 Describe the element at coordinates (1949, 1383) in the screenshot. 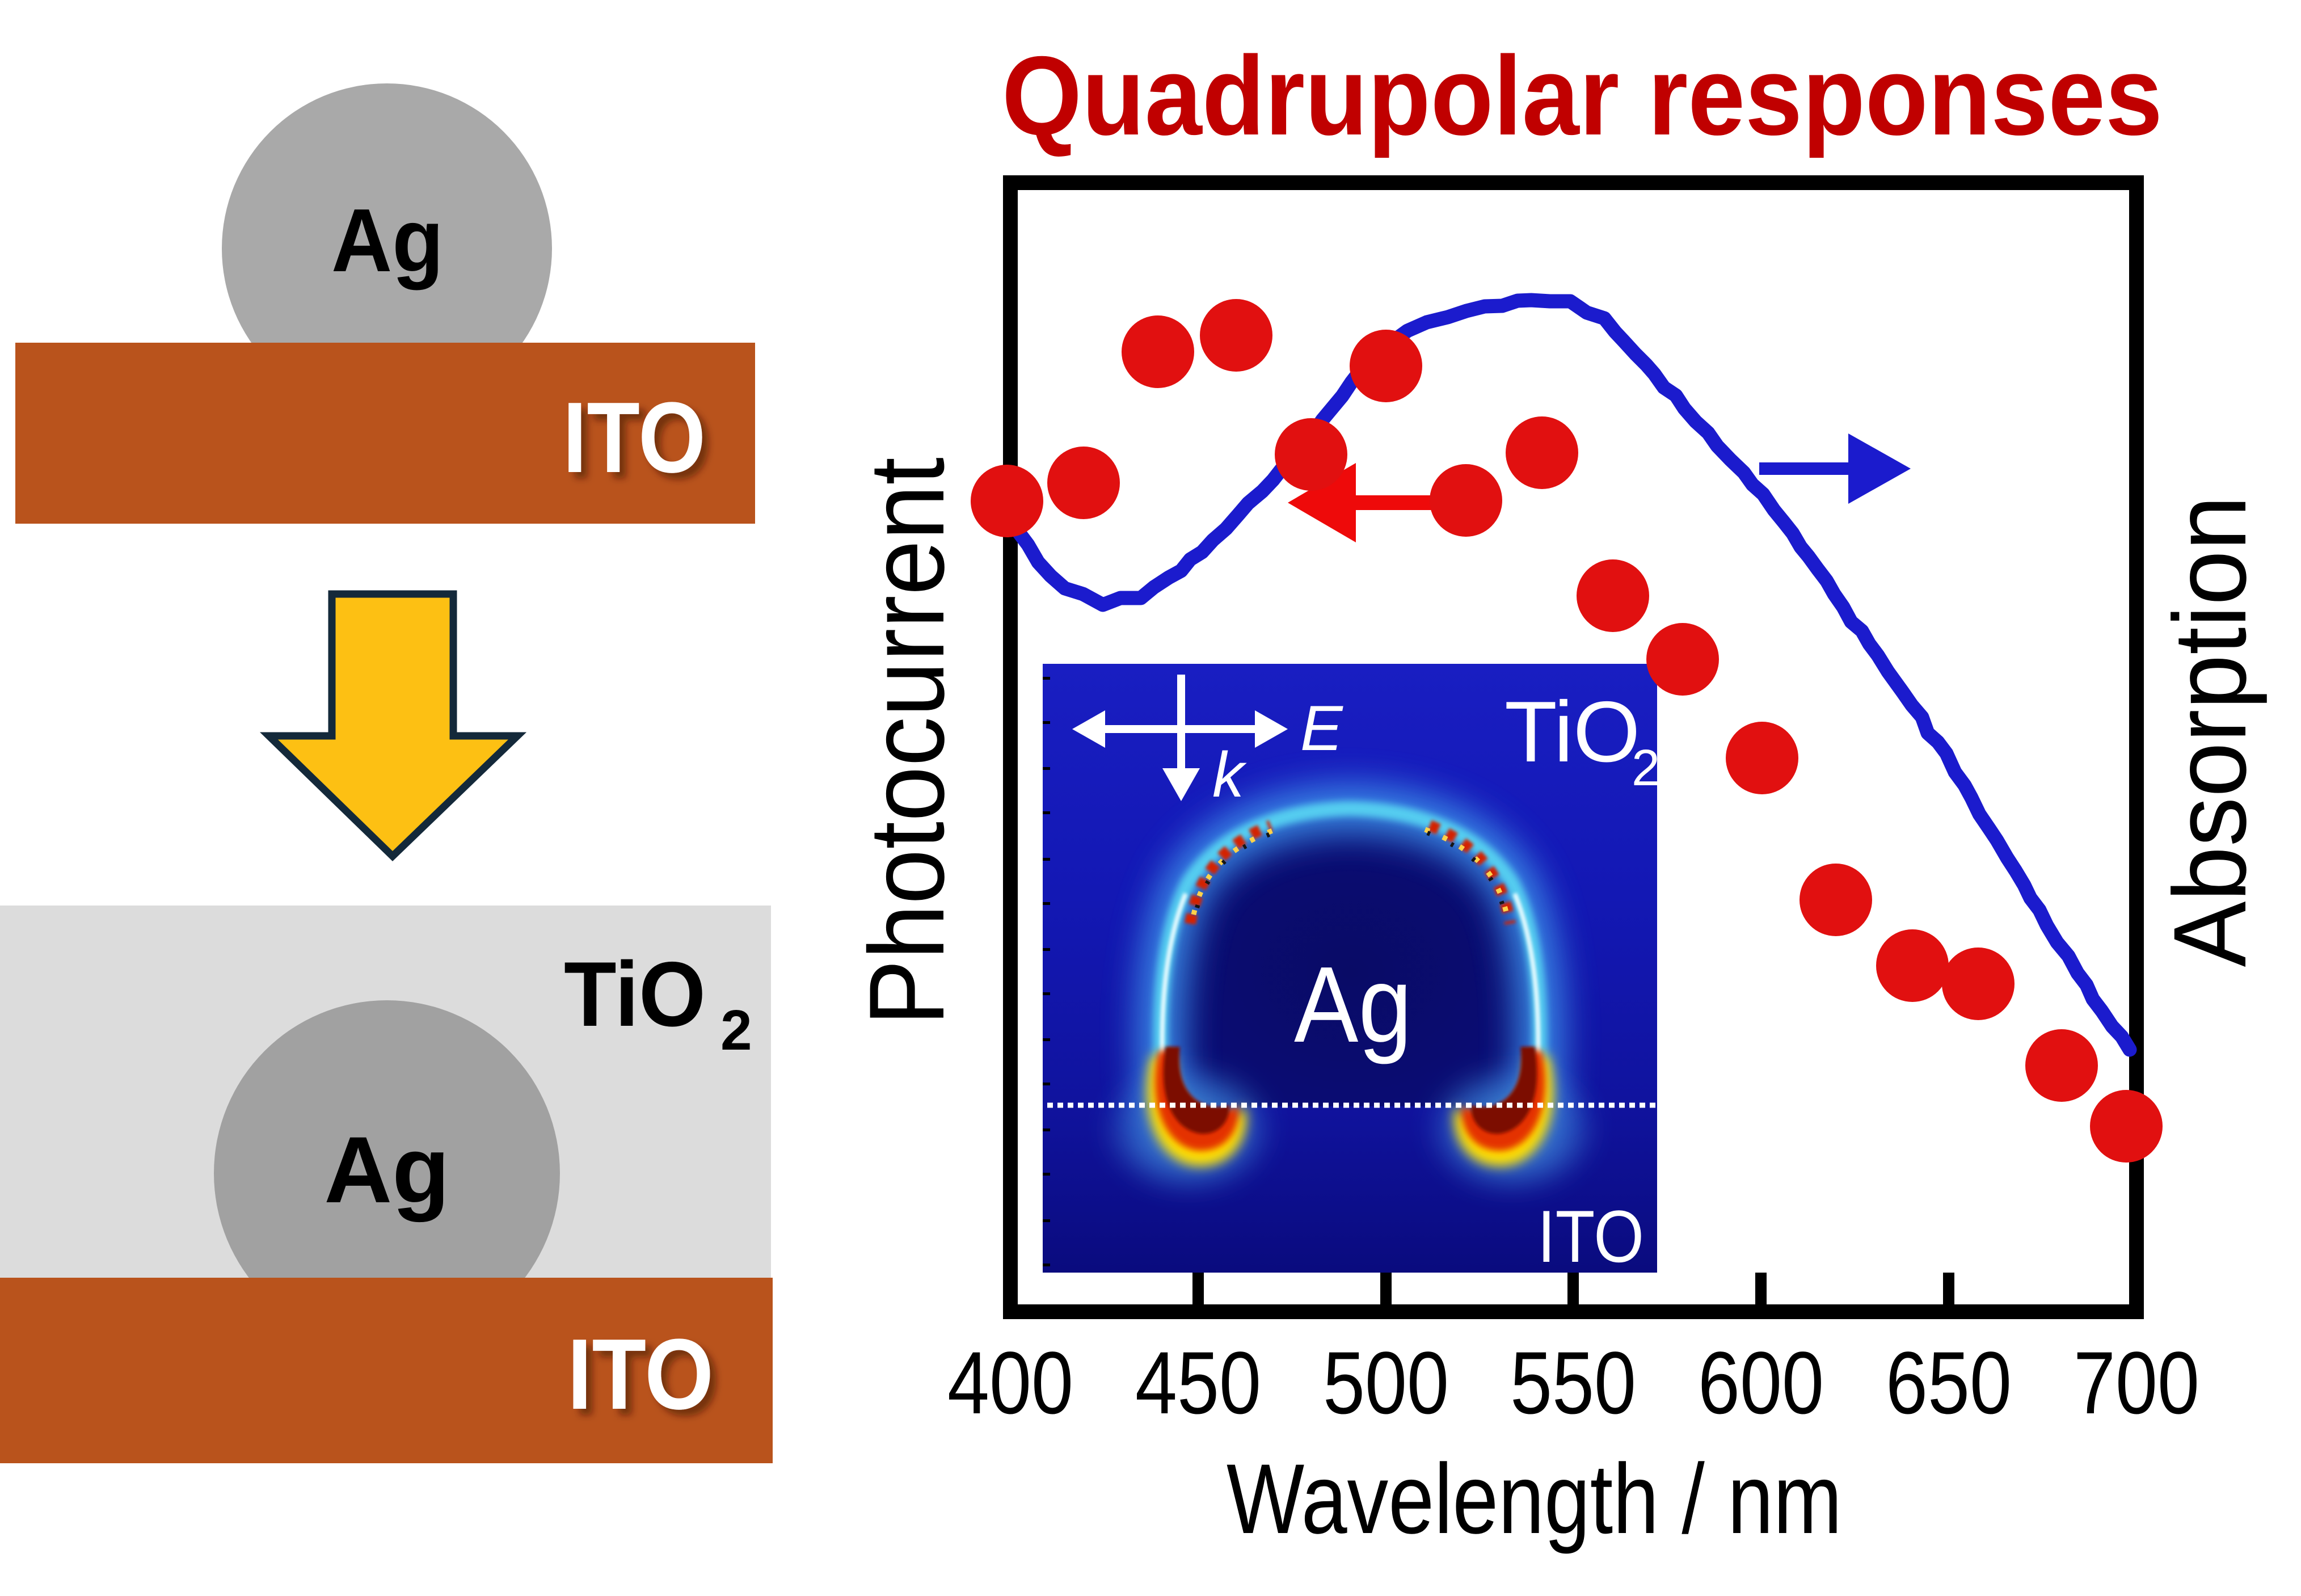

I see `svg-text: 650` at that location.